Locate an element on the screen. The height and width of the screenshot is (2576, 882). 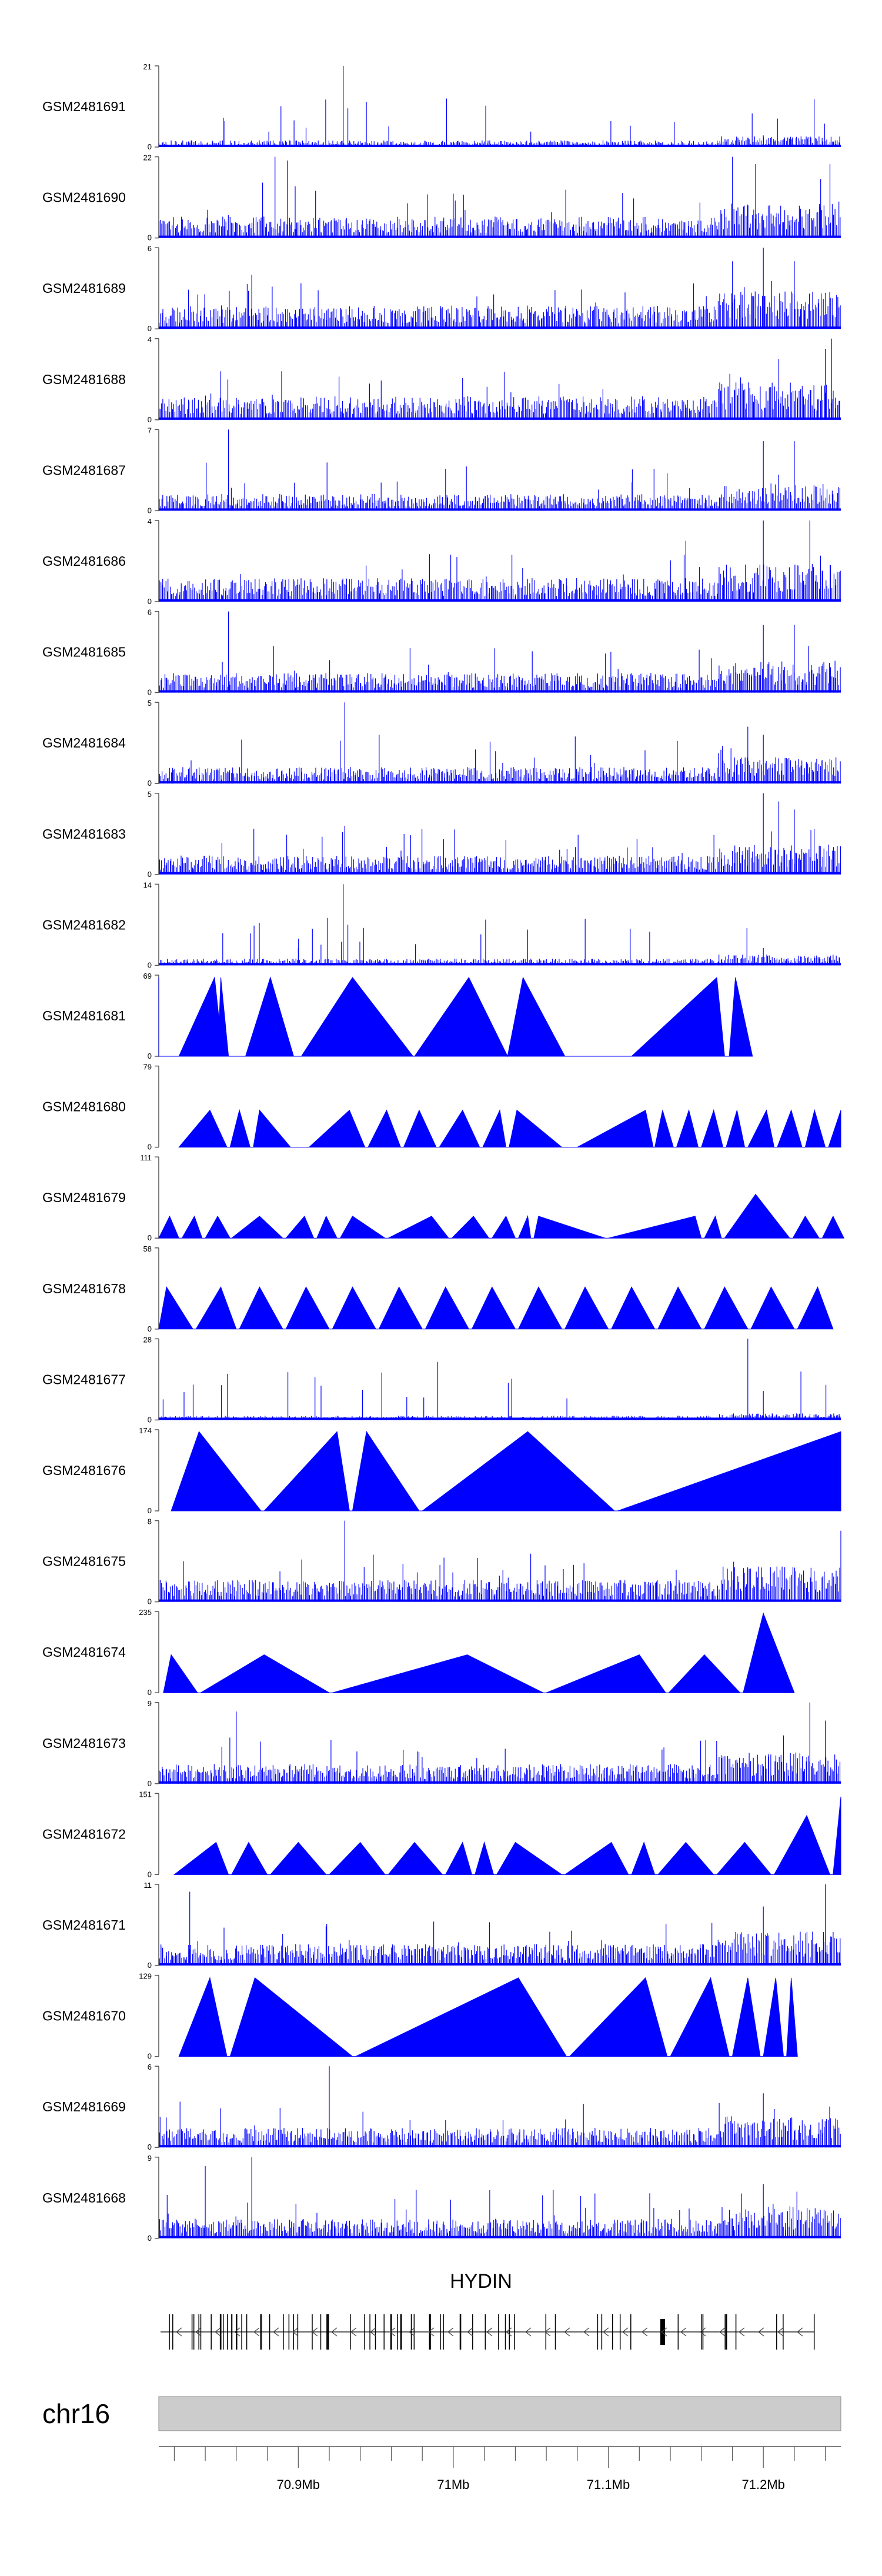
y-axis: 28 0 is located at coordinates (151, 1379).